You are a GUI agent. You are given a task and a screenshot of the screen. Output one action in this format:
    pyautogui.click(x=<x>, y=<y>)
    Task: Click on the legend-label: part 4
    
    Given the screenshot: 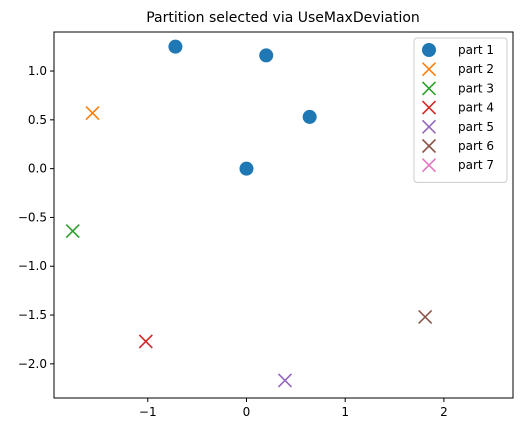 What is the action you would take?
    pyautogui.click(x=476, y=108)
    